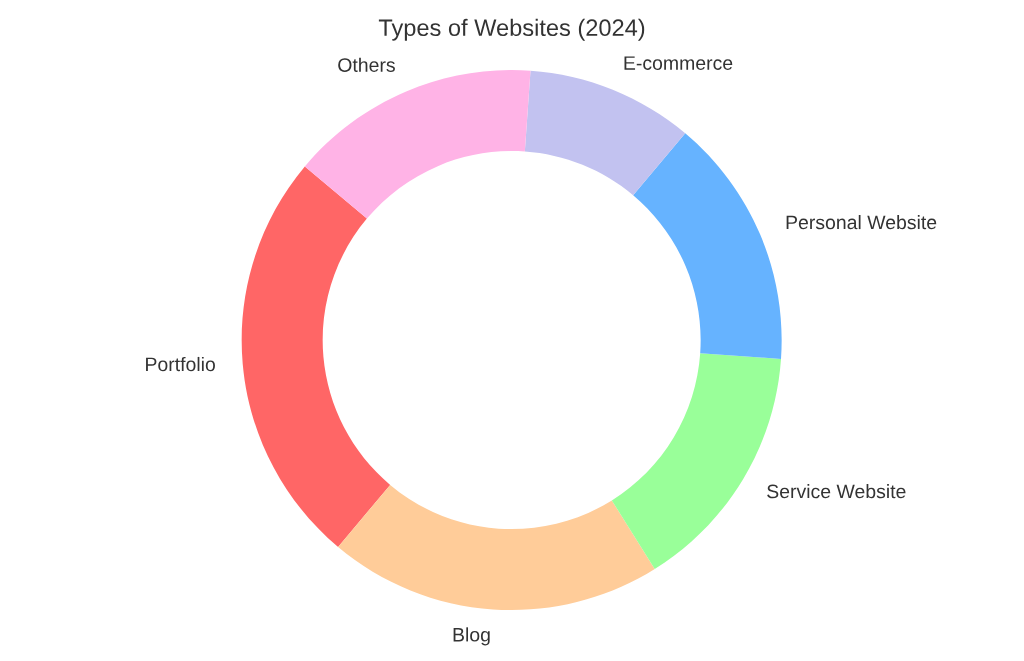  Describe the element at coordinates (678, 63) in the screenshot. I see `slice-label: E-commerce` at that location.